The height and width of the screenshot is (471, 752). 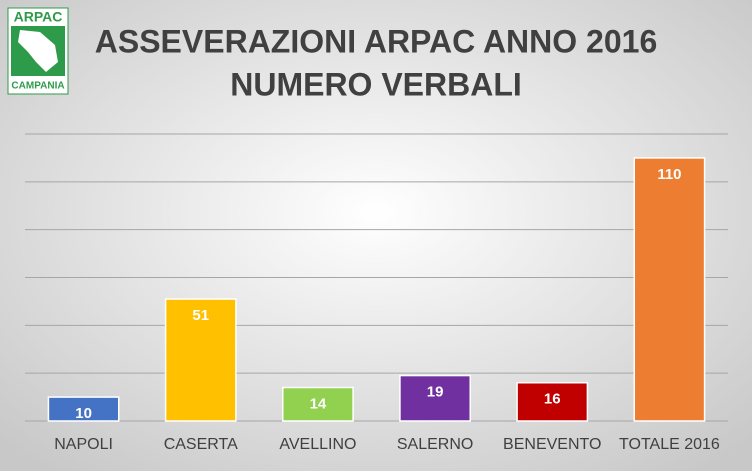 I want to click on data-label: 14, so click(x=318, y=403).